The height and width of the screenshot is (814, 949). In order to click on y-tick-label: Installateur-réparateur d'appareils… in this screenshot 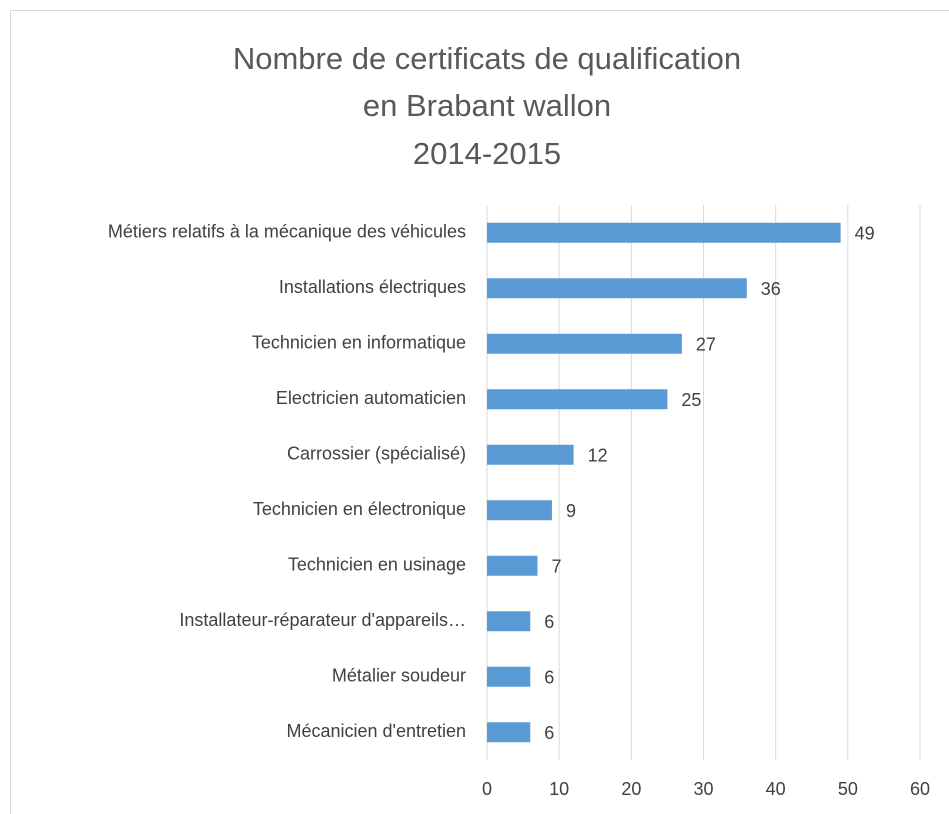, I will do `click(322, 620)`.